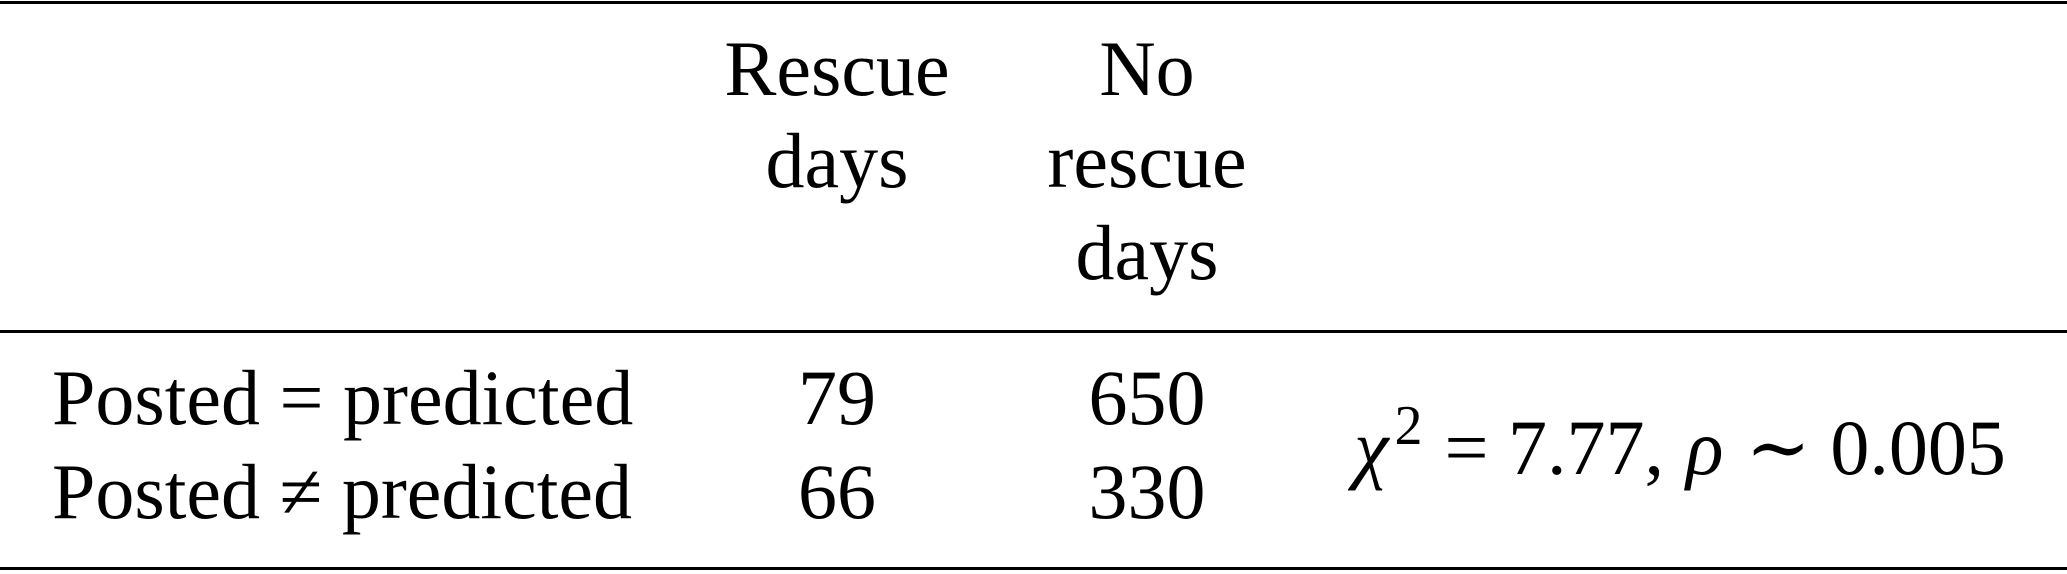  Describe the element at coordinates (1147, 397) in the screenshot. I see `cell-value: 650` at that location.